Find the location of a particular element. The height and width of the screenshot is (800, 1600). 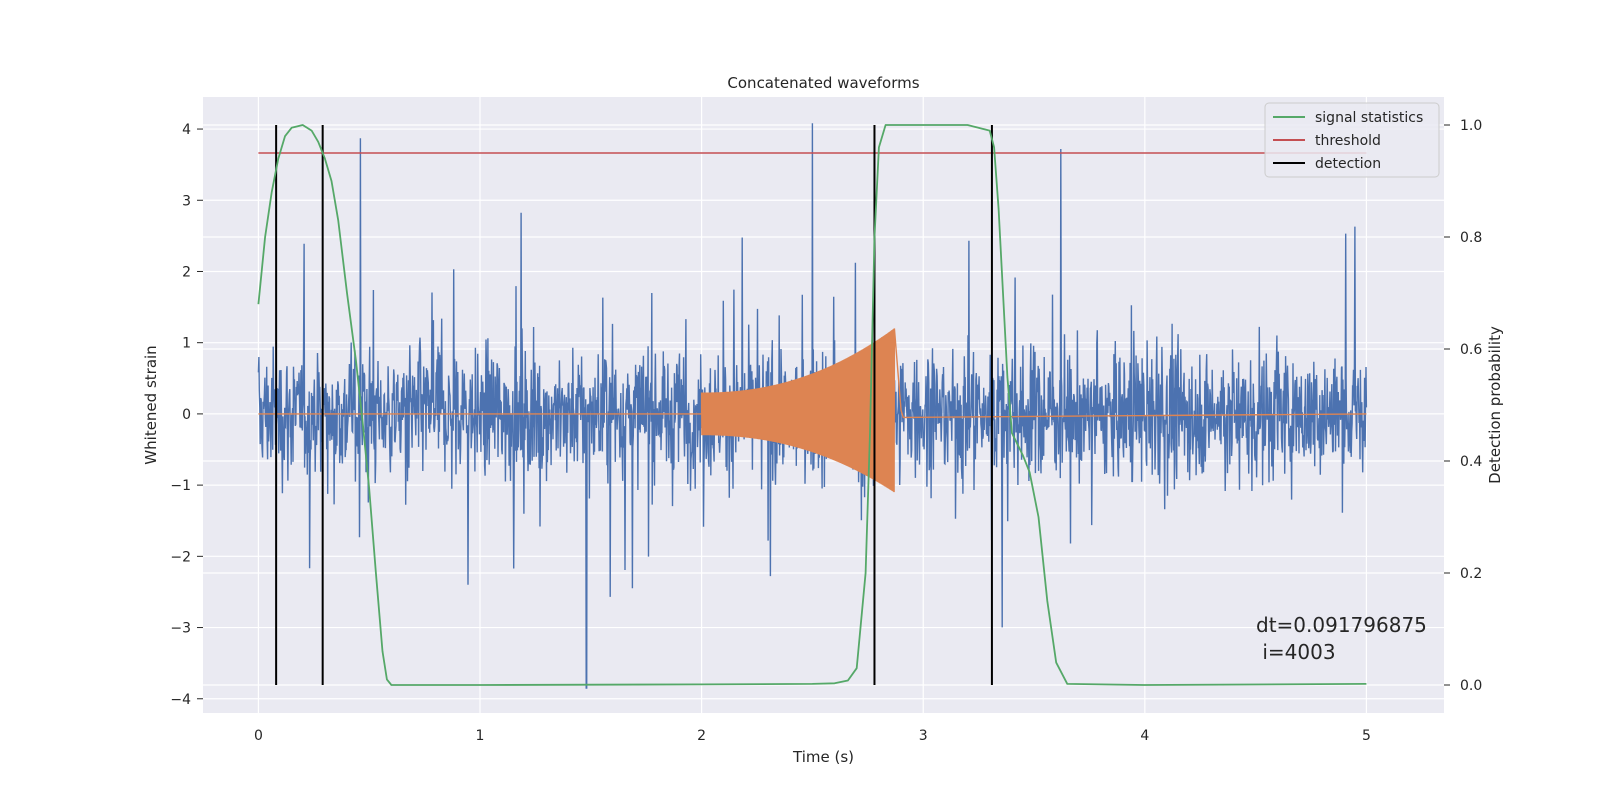

y-tick-label: 2 is located at coordinates (186, 272).